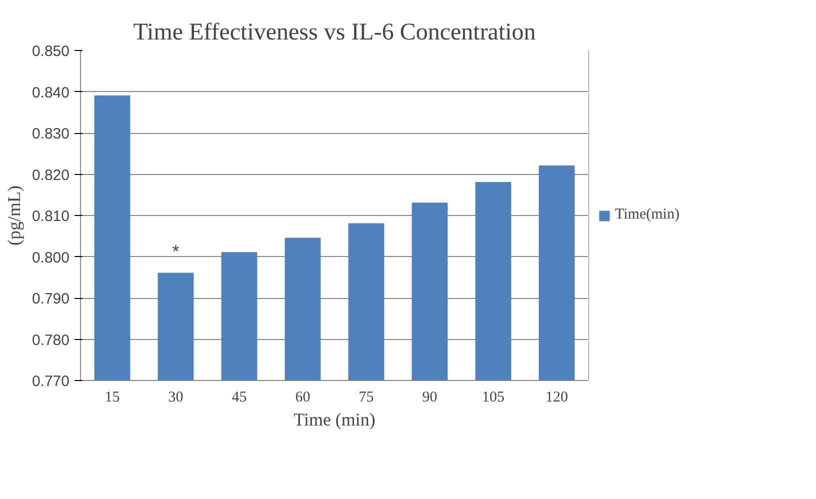  What do you see at coordinates (335, 420) in the screenshot?
I see `x-axis-title: Time (min)` at bounding box center [335, 420].